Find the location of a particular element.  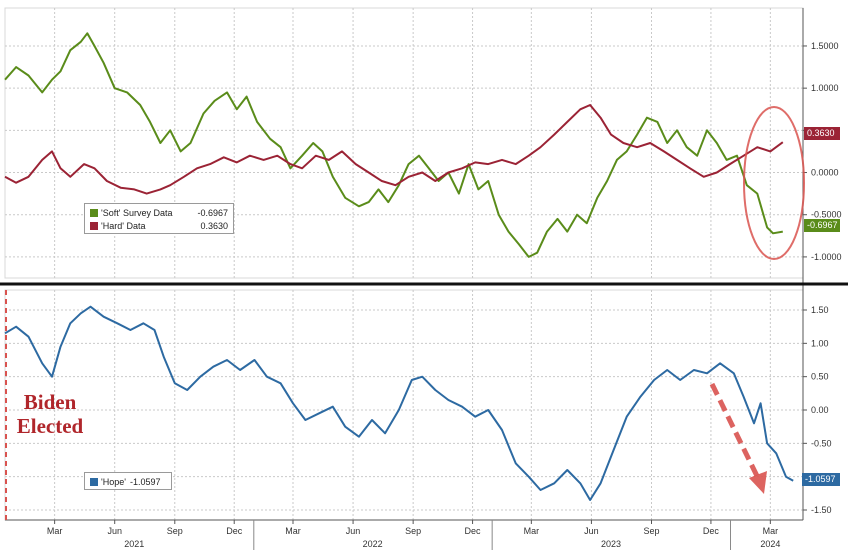

x-month-label-0: Mar is located at coordinates (55, 531).